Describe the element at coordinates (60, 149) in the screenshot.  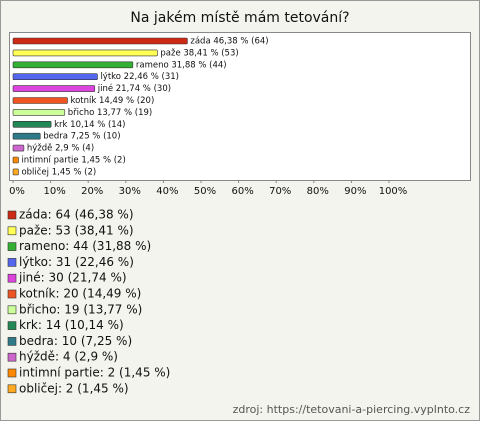
I see `value-label: hýždě 2,9 % (4)` at that location.